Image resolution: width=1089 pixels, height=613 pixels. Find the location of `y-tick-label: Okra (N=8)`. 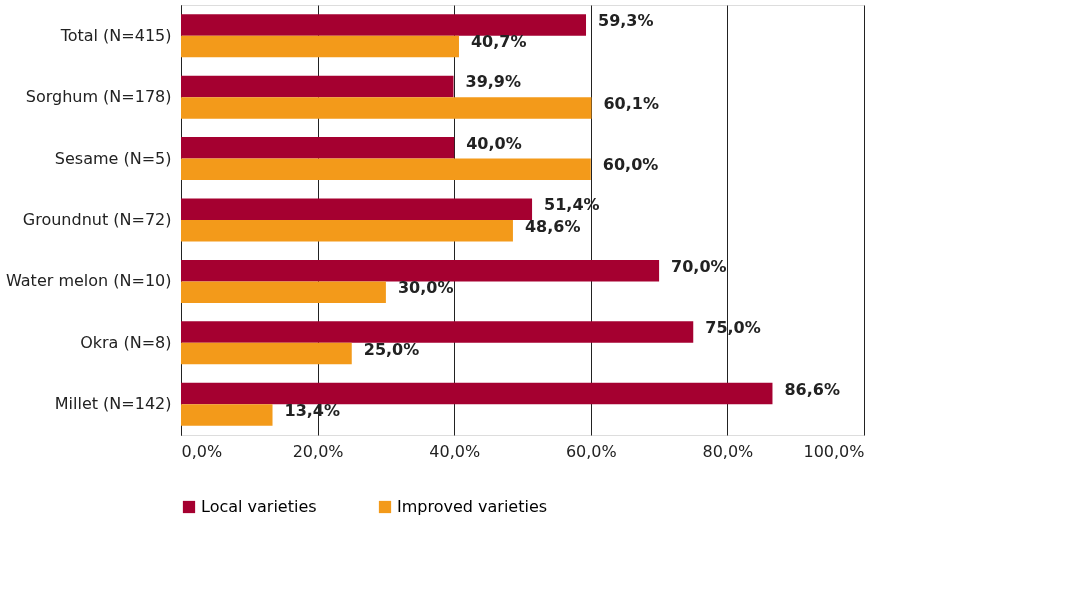

y-tick-label: Okra (N=8) is located at coordinates (126, 342).